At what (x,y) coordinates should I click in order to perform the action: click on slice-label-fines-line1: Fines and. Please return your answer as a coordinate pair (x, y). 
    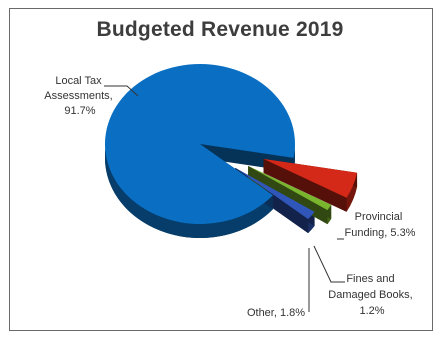
    Looking at the image, I should click on (370, 279).